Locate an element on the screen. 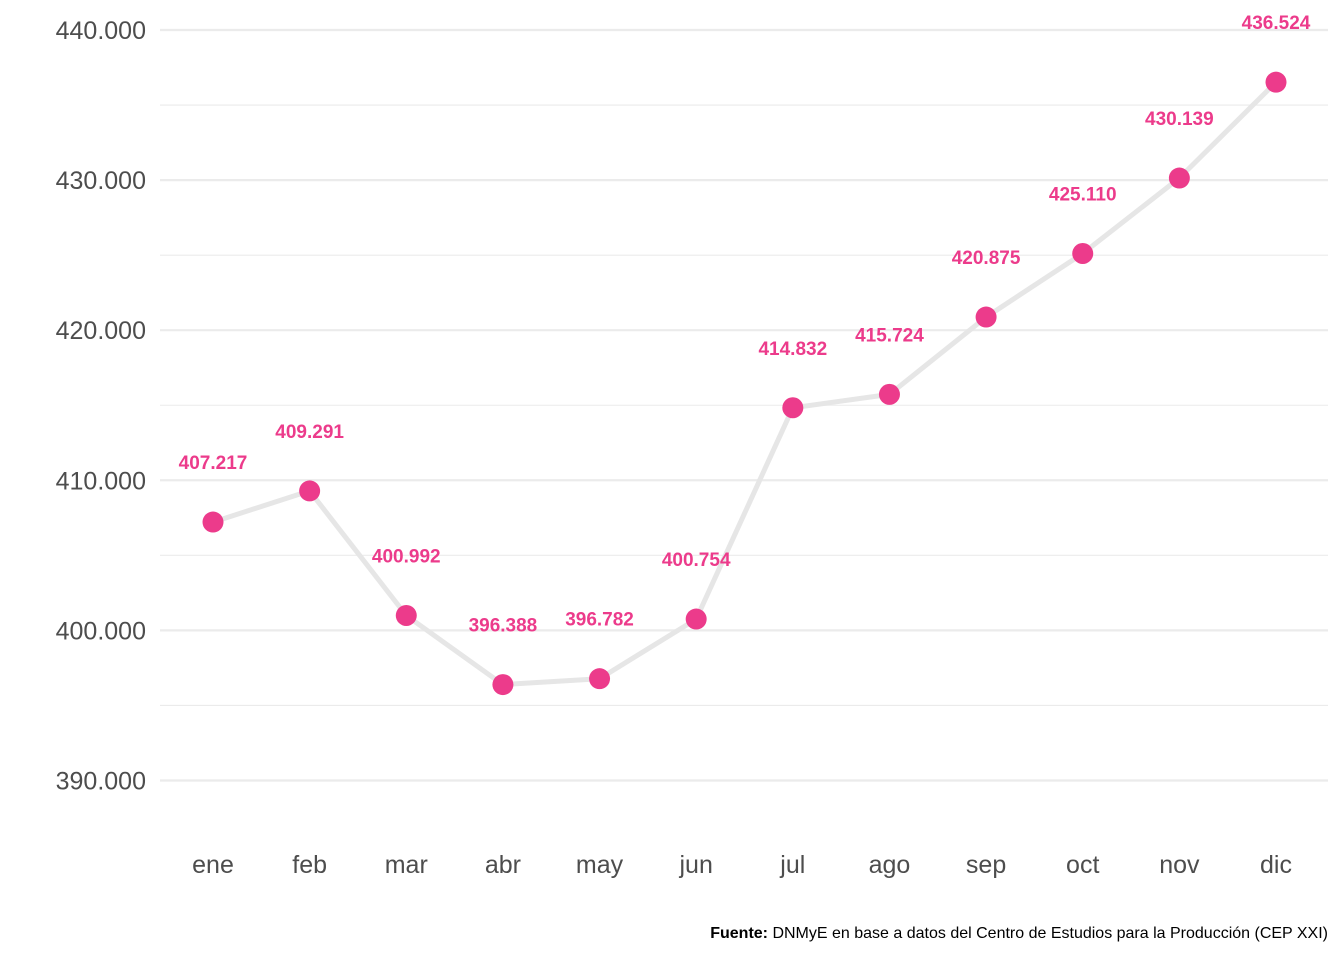  data-label: 414.832 is located at coordinates (792, 349).